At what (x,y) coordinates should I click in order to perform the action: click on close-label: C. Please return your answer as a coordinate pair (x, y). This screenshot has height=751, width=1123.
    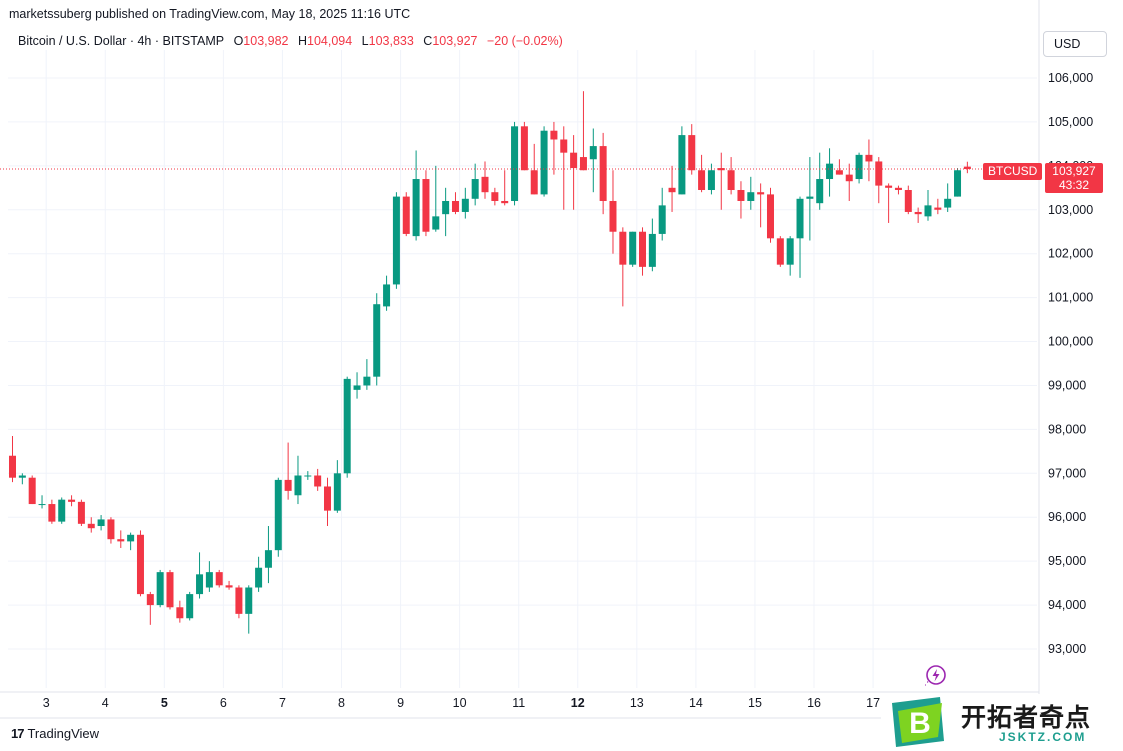
    Looking at the image, I should click on (428, 41).